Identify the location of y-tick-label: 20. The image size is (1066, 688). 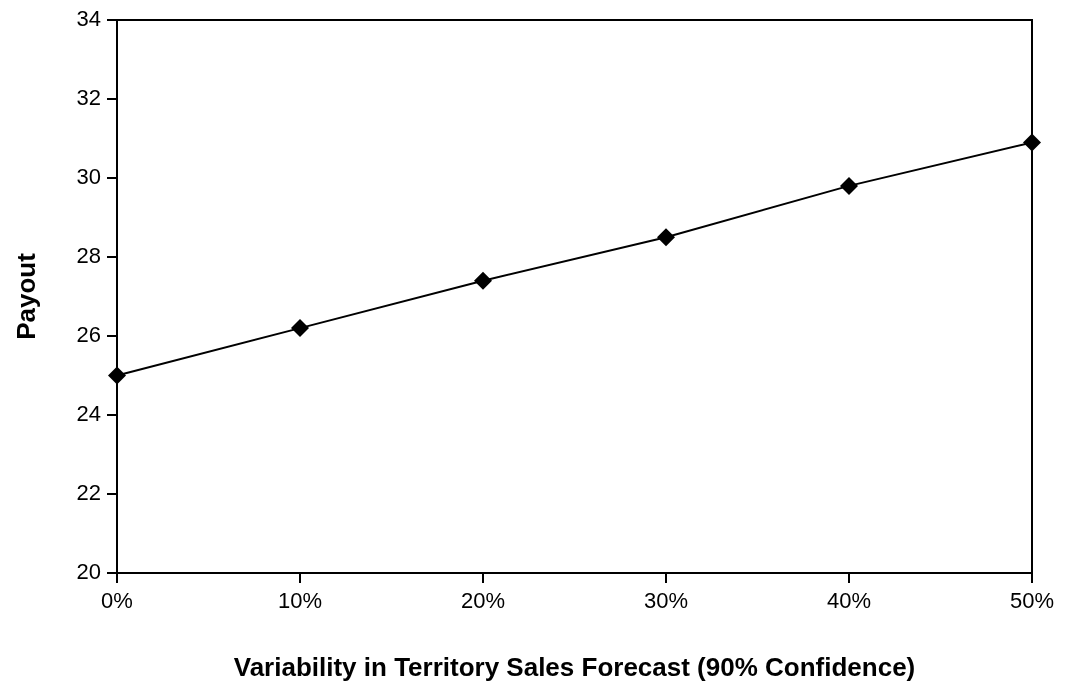
(88, 572).